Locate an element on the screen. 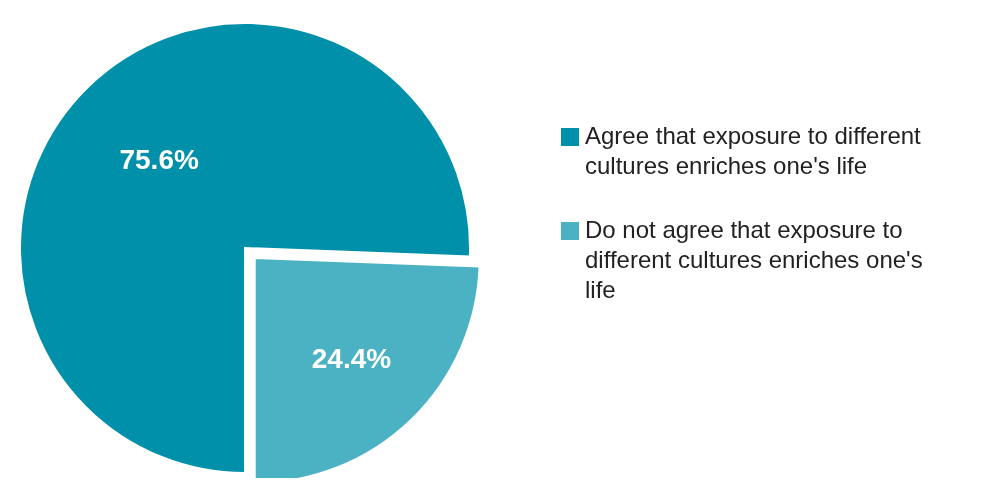 This screenshot has height=480, width=1008. data-label: 24.4% is located at coordinates (351, 359).